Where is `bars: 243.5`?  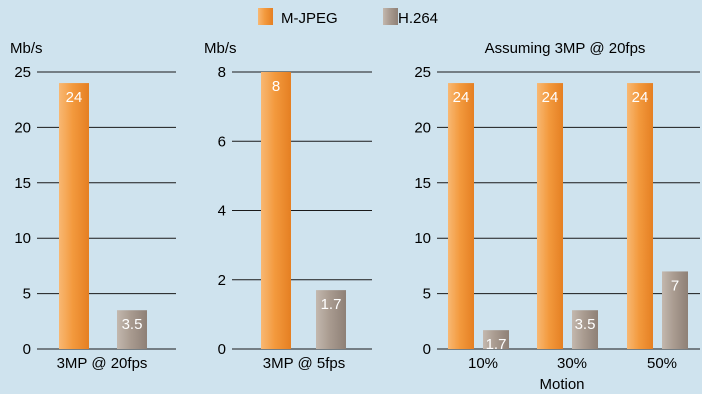
bars: 243.5 is located at coordinates (103, 216).